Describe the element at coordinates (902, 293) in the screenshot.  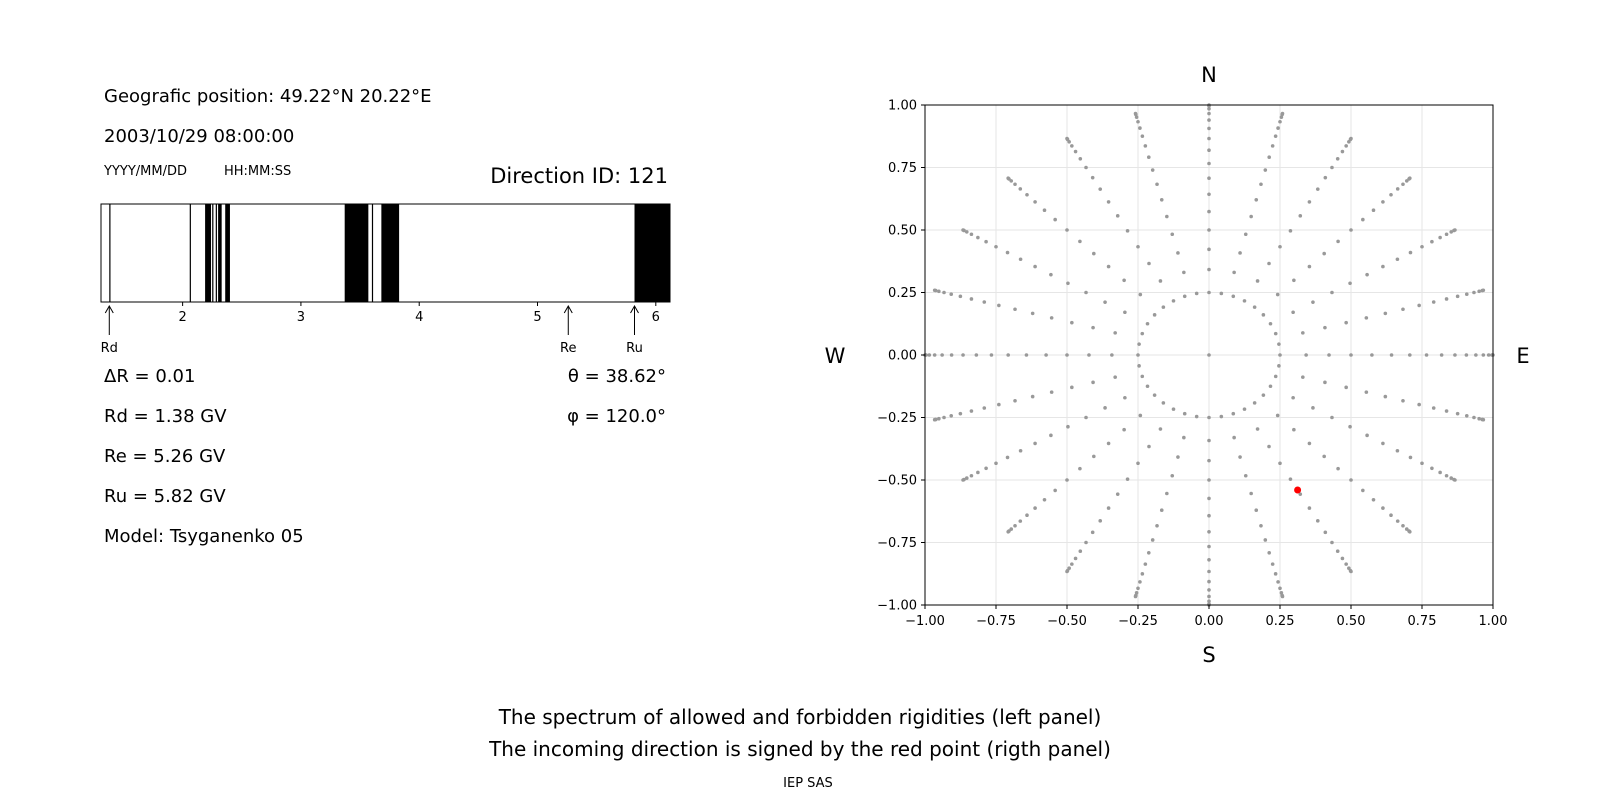
I see `y-tick-label: 0.25` at that location.